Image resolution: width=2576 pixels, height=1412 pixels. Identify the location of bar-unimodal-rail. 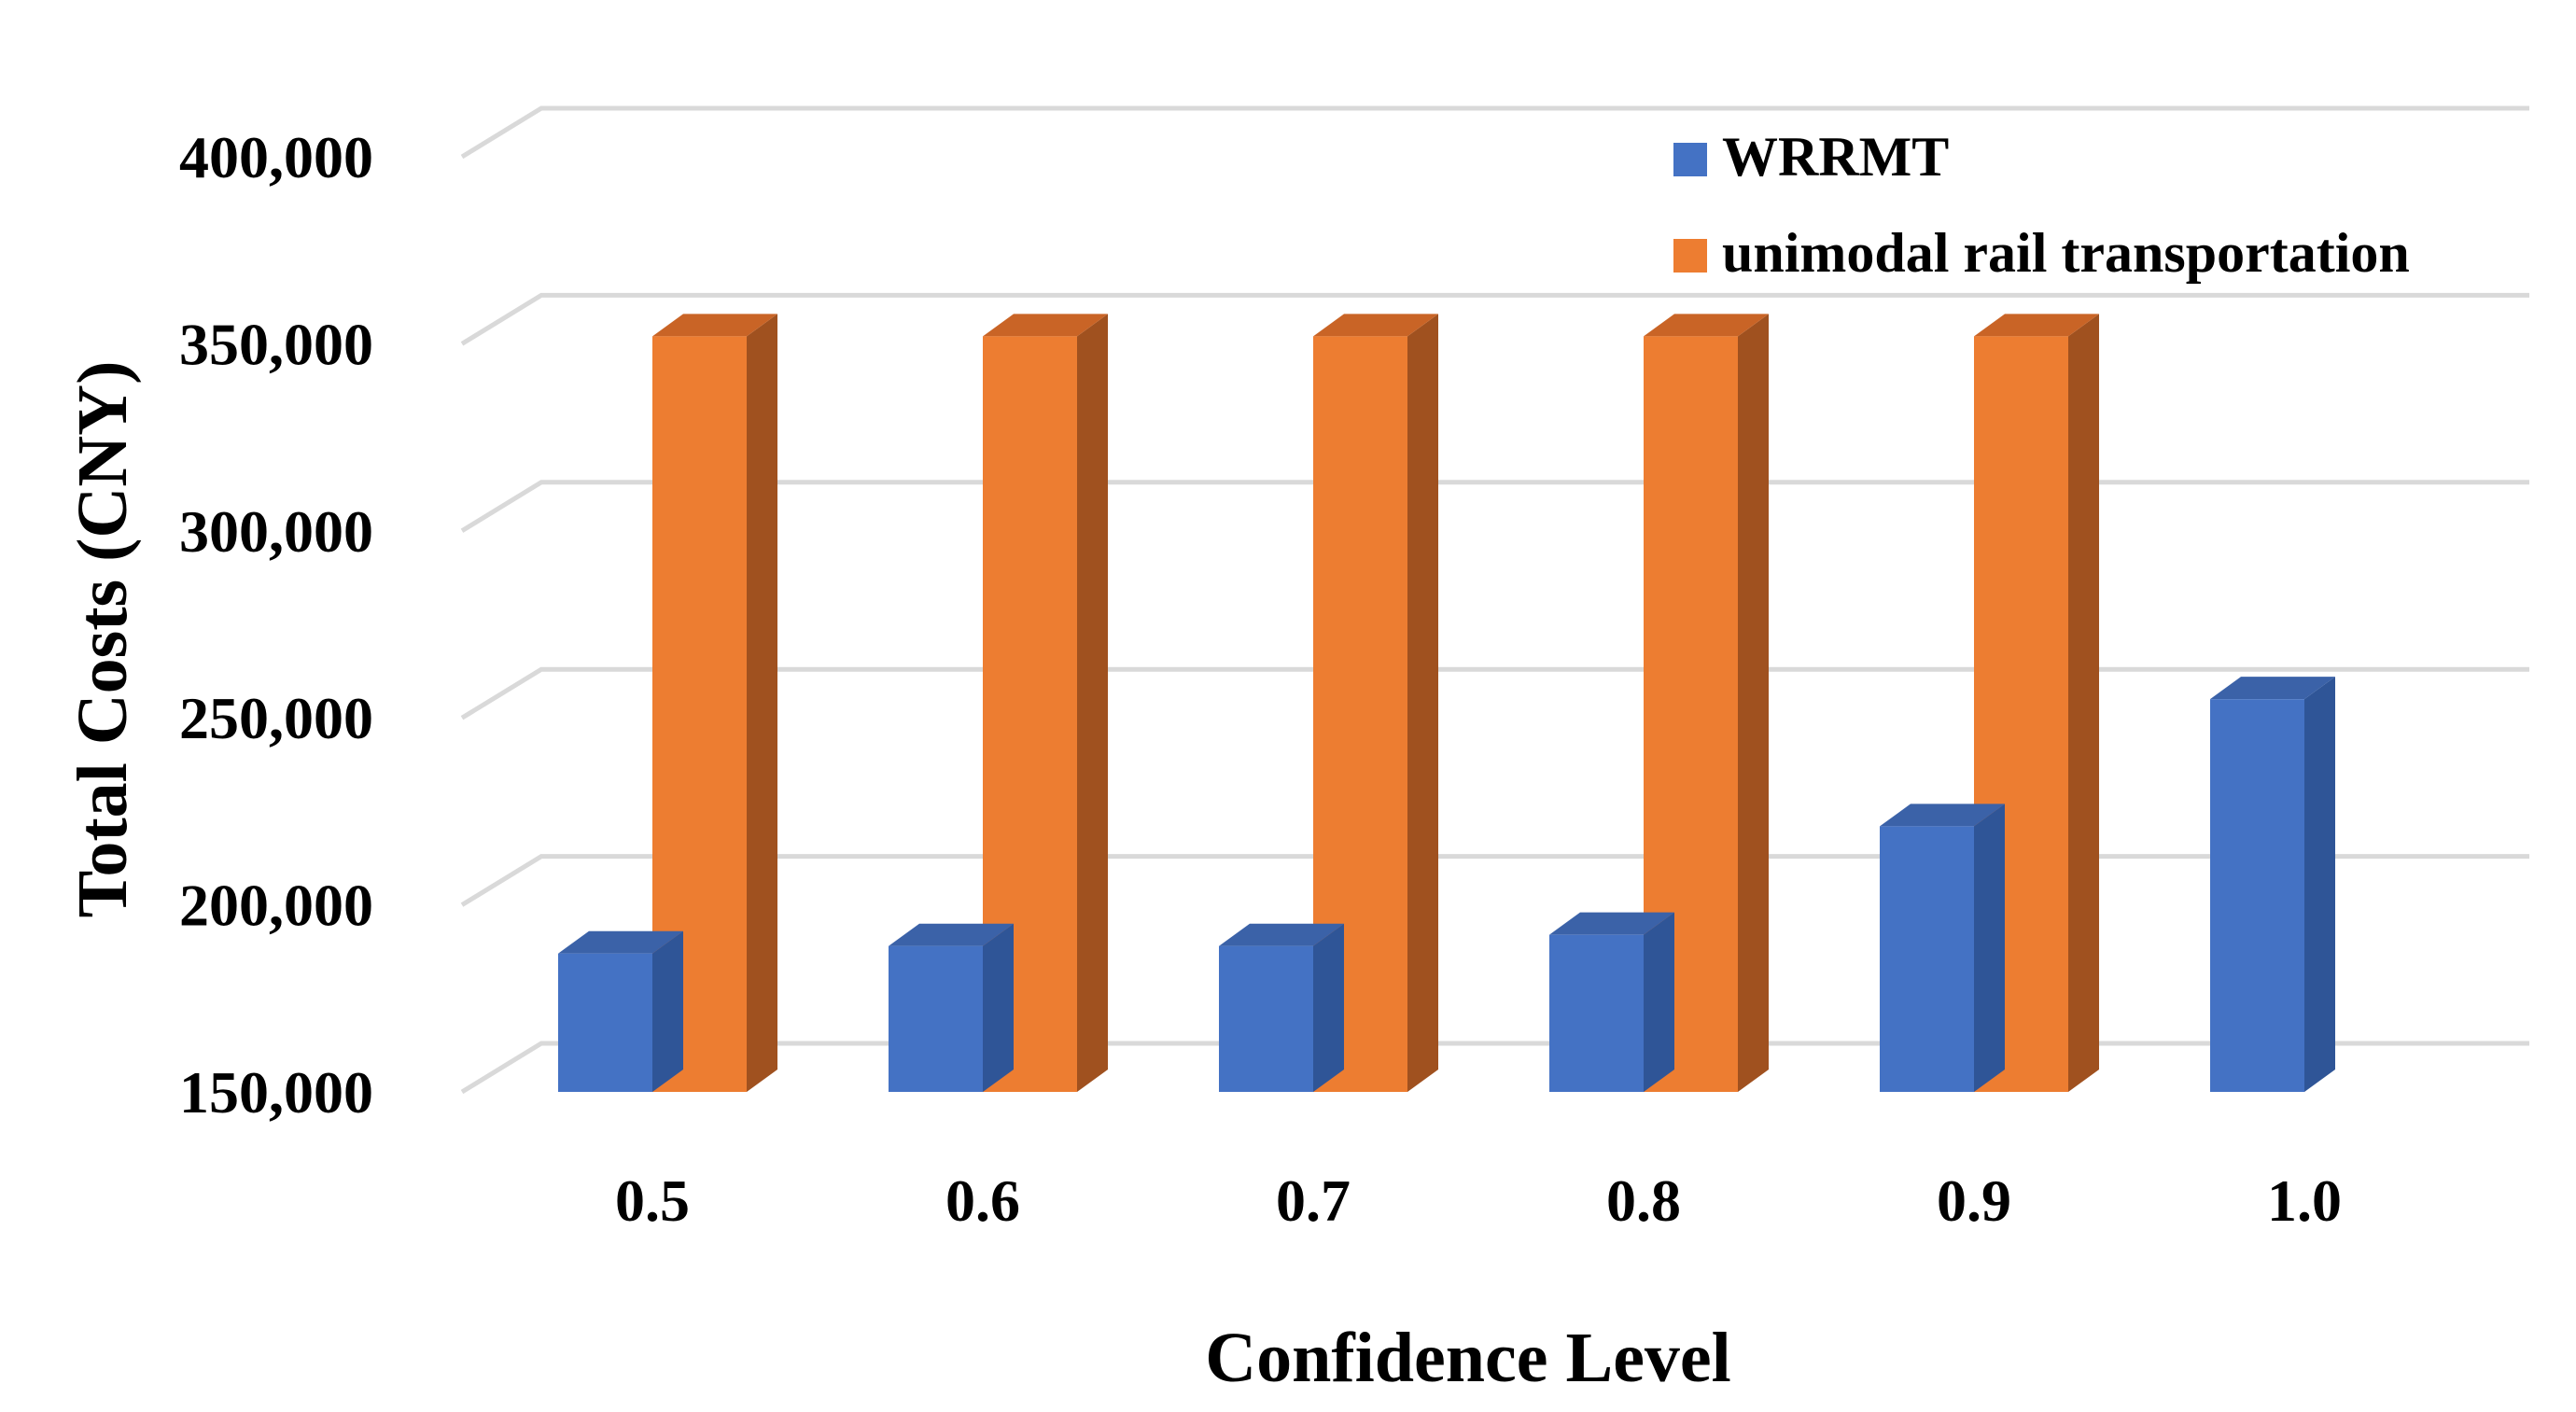
(1706, 703).